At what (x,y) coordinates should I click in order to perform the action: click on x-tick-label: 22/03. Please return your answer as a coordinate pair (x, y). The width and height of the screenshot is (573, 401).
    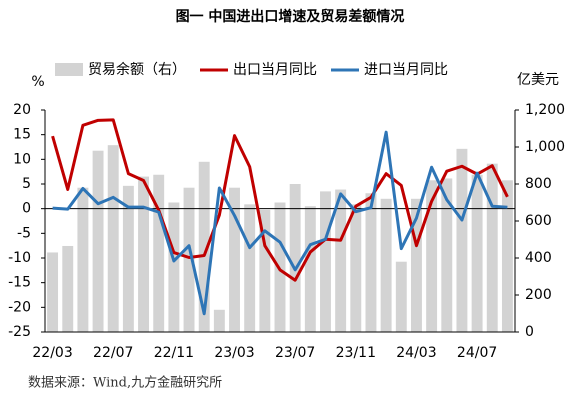
    Looking at the image, I should click on (52, 353).